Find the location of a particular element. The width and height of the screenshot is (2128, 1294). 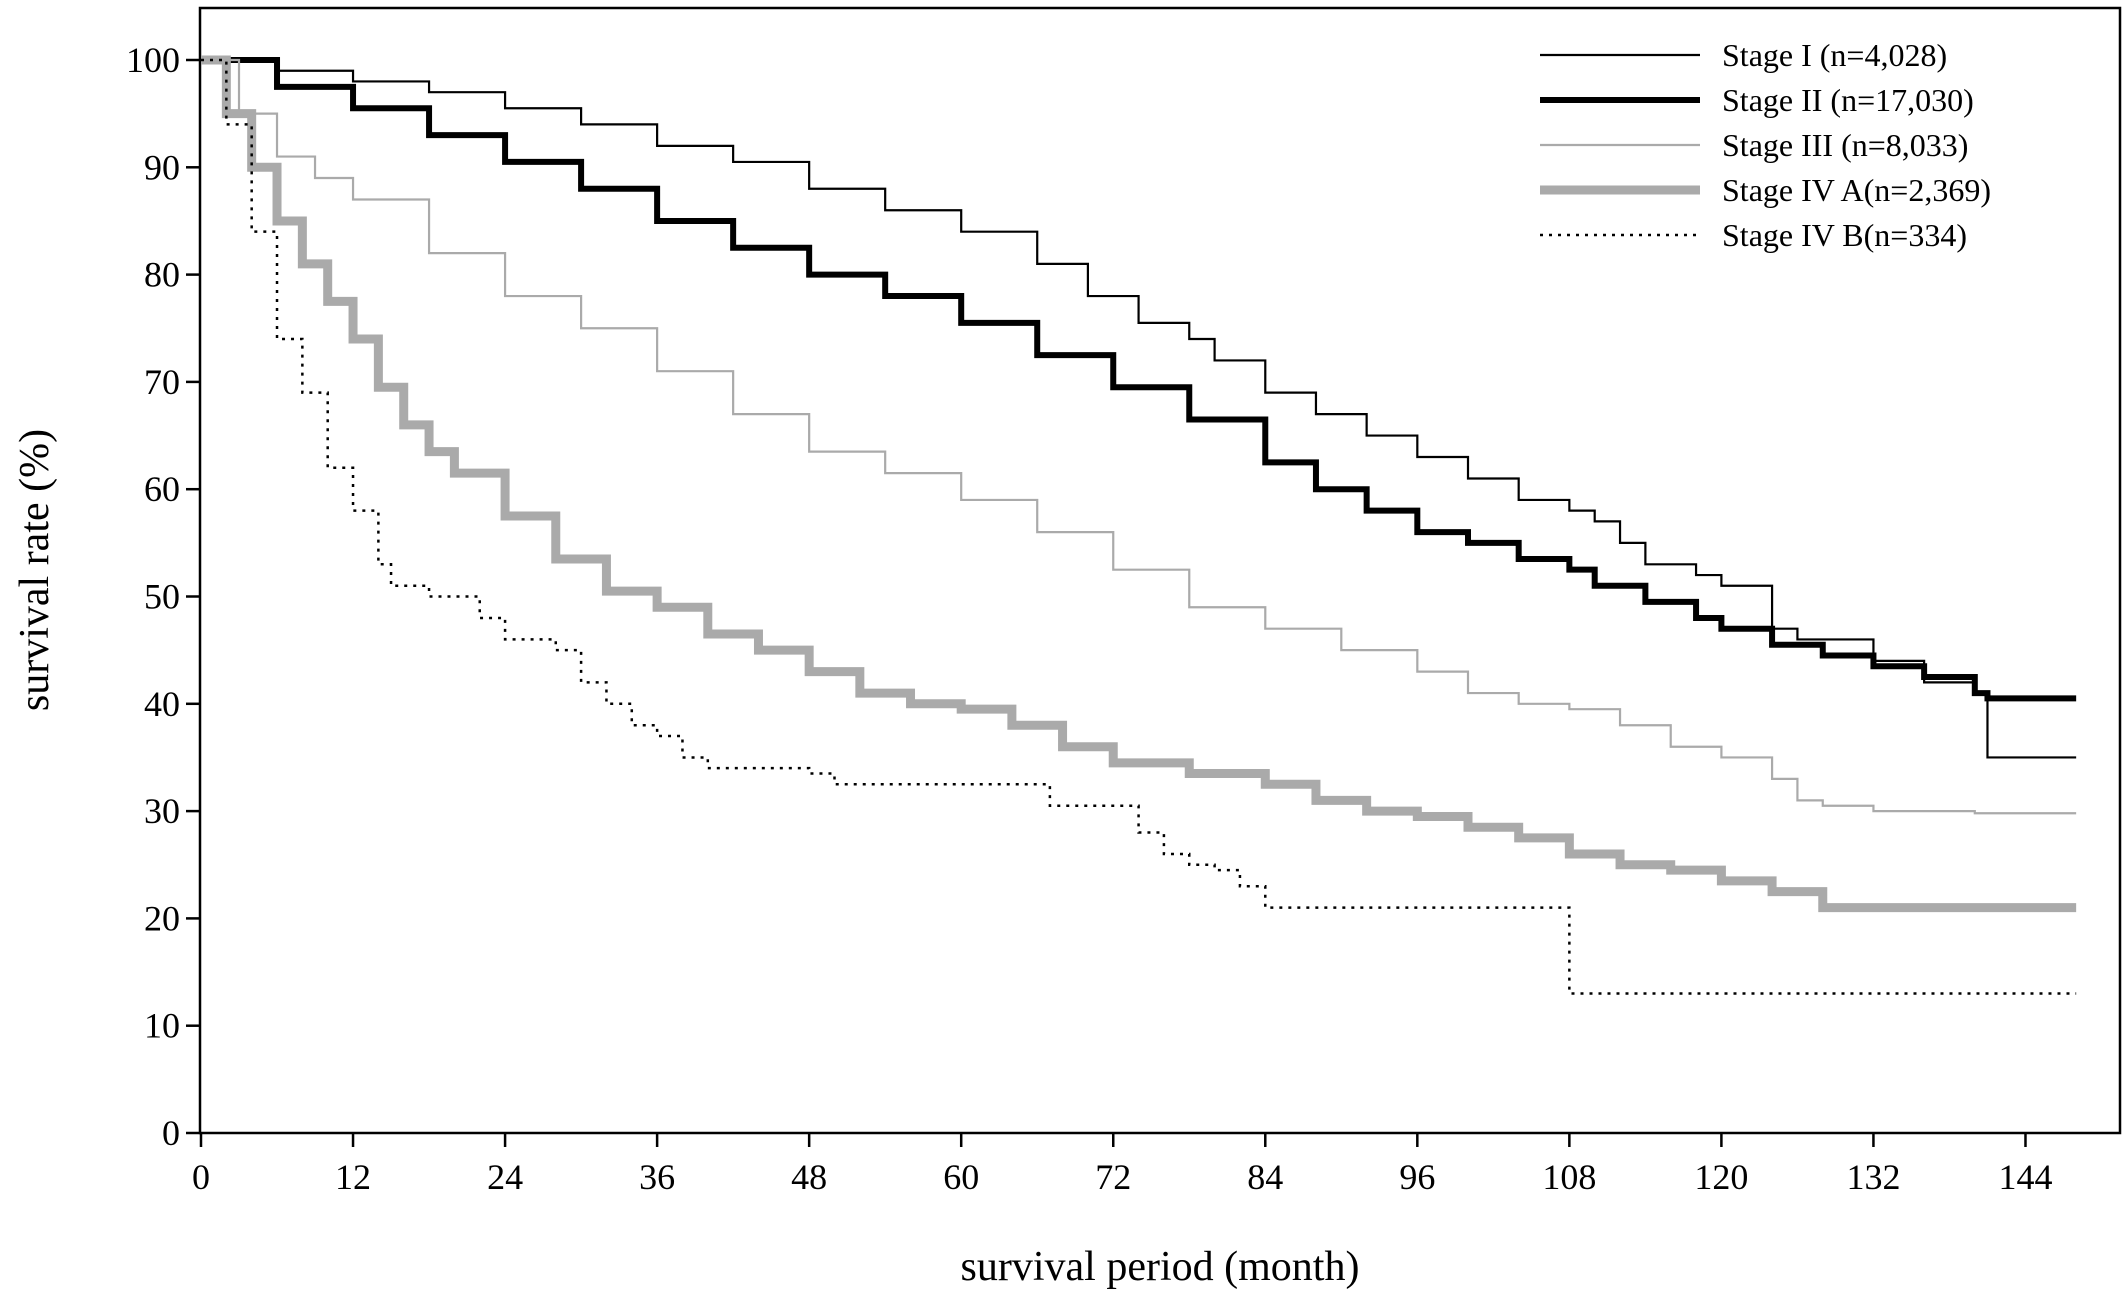

x-tick-label: 144 is located at coordinates (2025, 1177).